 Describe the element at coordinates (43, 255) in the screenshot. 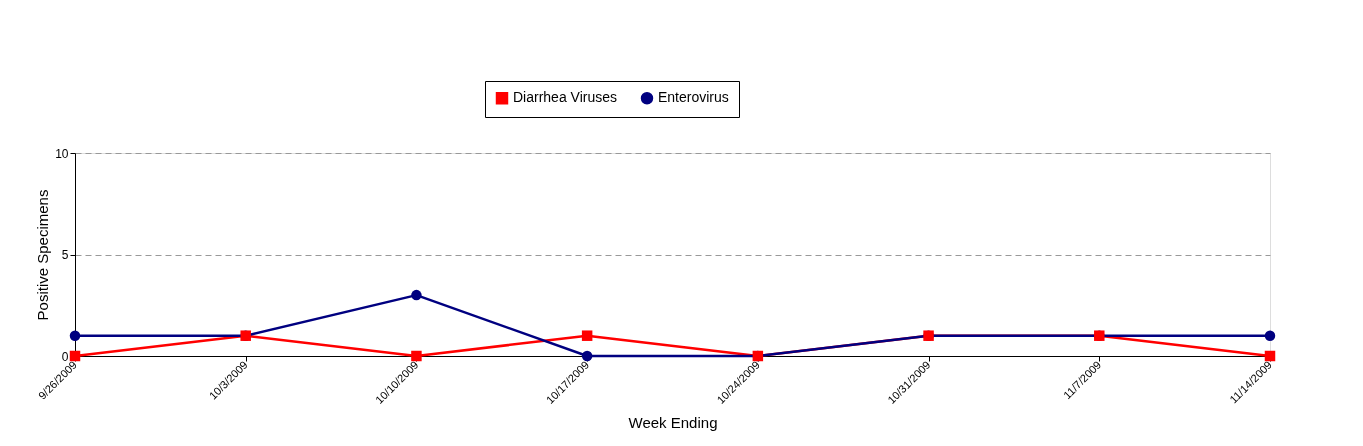

I see `y-axis-title: Positive Specimens` at that location.